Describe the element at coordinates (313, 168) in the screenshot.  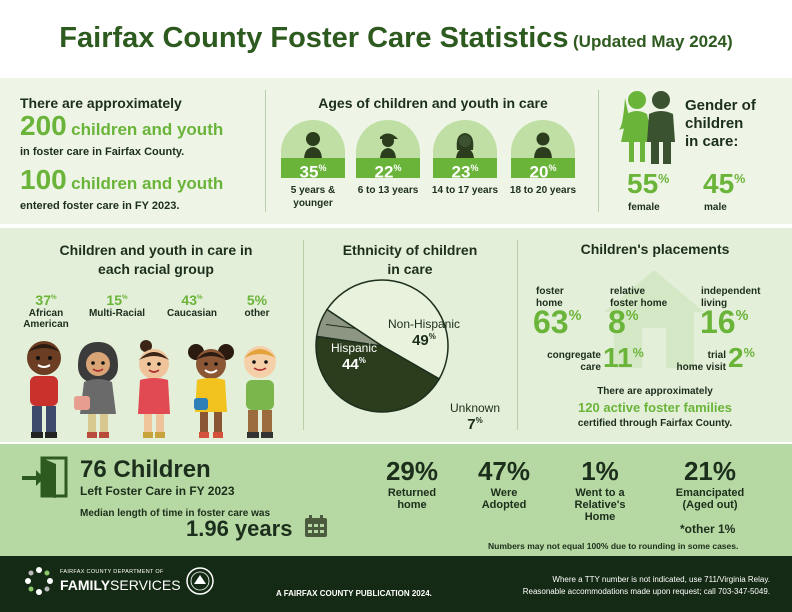
I see `age-group-0-value: 35%` at that location.